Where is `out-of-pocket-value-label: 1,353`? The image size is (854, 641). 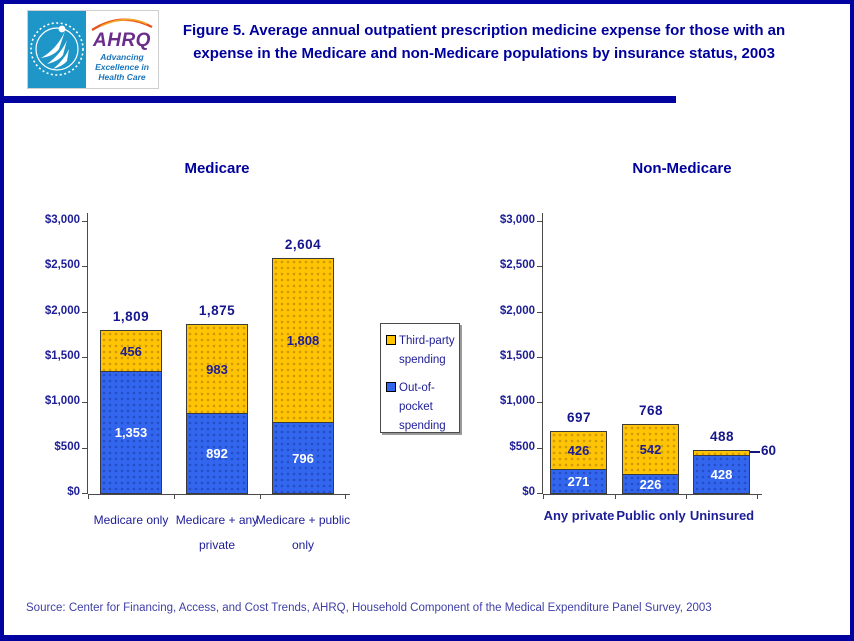
out-of-pocket-value-label: 1,353 is located at coordinates (131, 432).